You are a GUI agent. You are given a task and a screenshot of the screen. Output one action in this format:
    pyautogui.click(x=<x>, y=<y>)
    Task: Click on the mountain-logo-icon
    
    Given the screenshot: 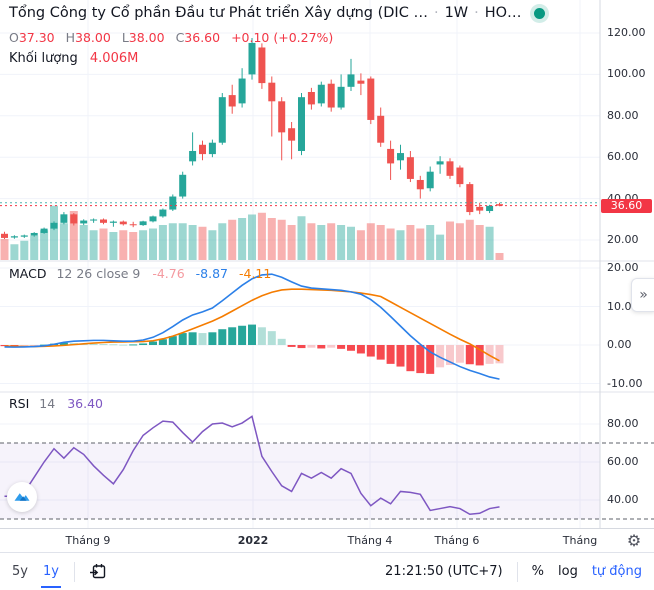 What is the action you would take?
    pyautogui.click(x=22, y=497)
    